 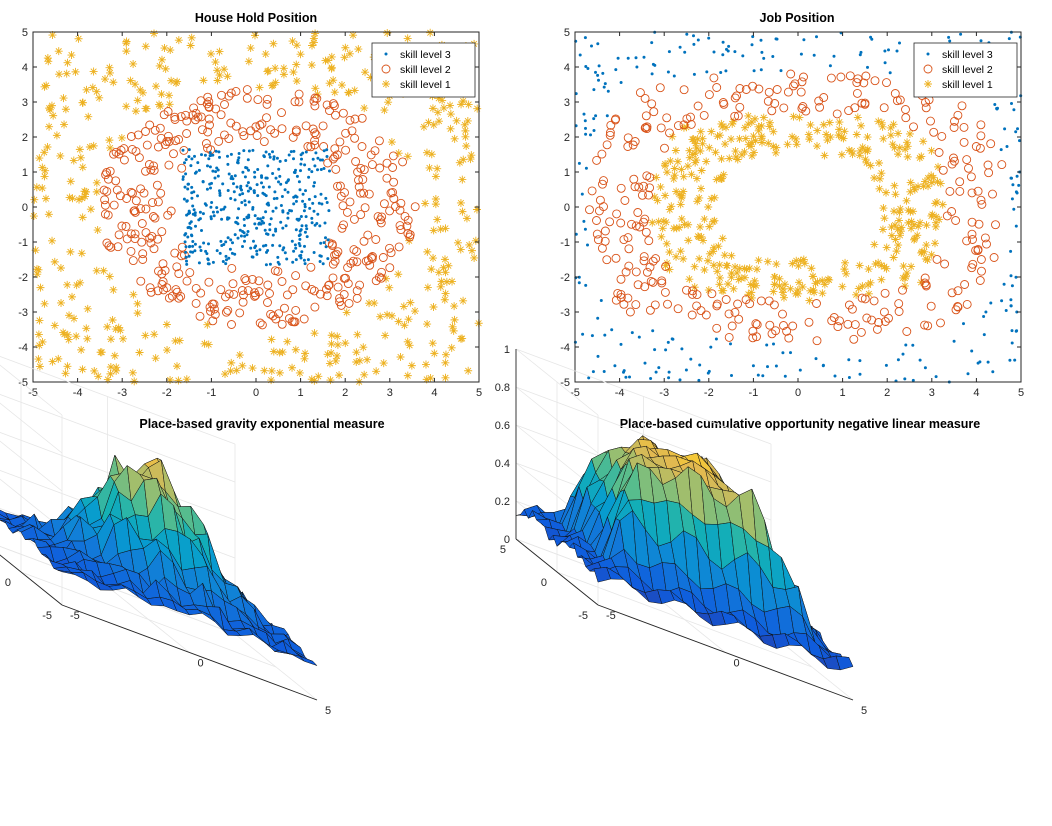 I want to click on legend-label: skill level 2, so click(x=967, y=70).